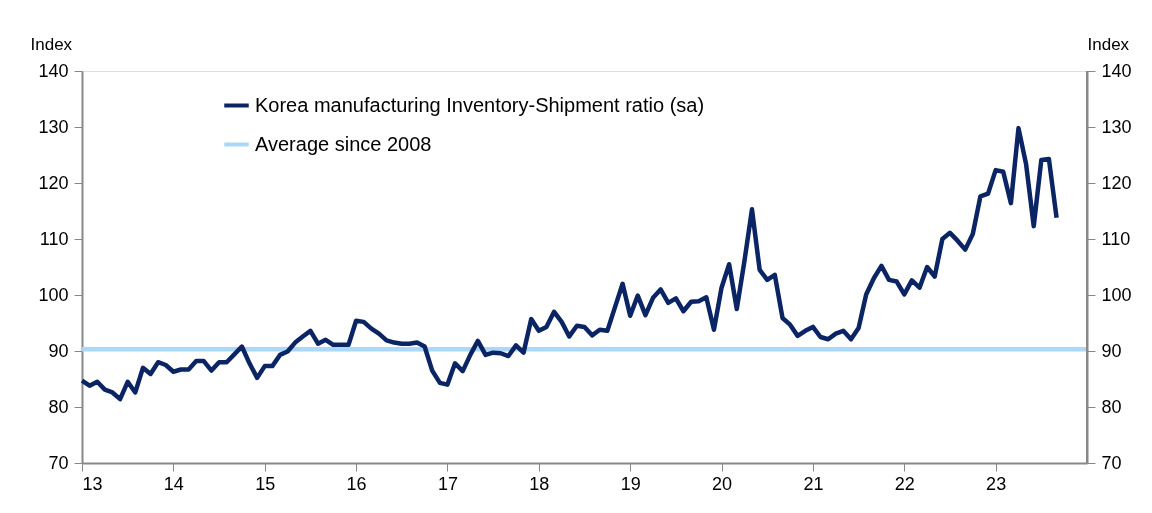  Describe the element at coordinates (1116, 126) in the screenshot. I see `y2-tick-label: 130` at that location.